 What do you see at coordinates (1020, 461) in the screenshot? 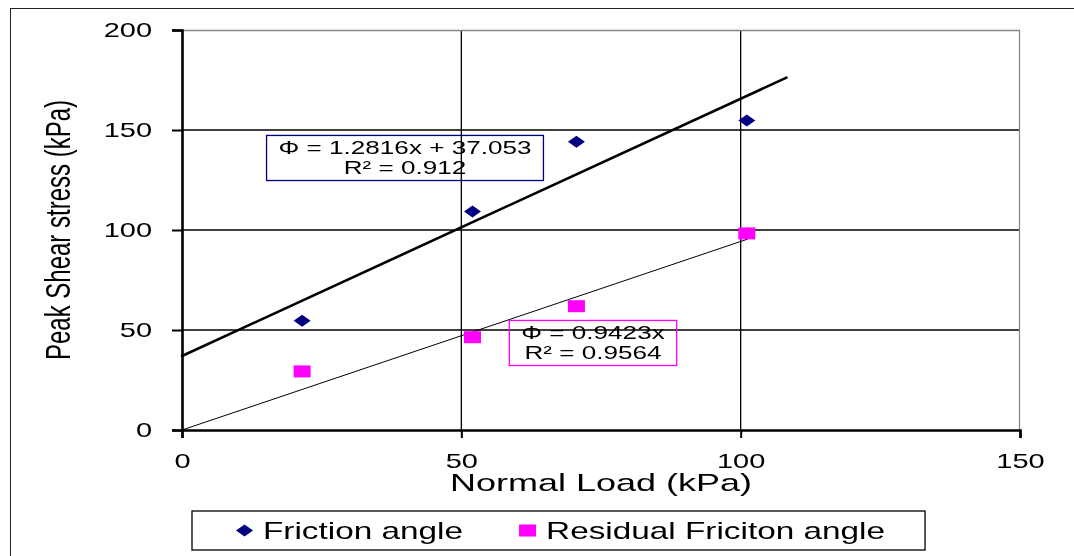
I see `x-tick-label: 150` at bounding box center [1020, 461].